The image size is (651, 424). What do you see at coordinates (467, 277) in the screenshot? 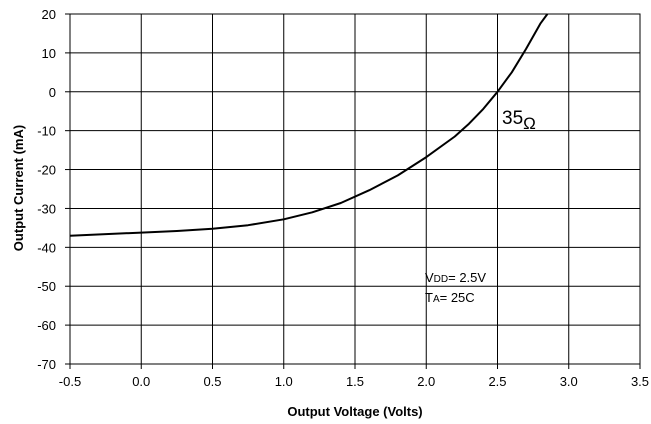
I see `vdd-value: = 2.5V` at bounding box center [467, 277].